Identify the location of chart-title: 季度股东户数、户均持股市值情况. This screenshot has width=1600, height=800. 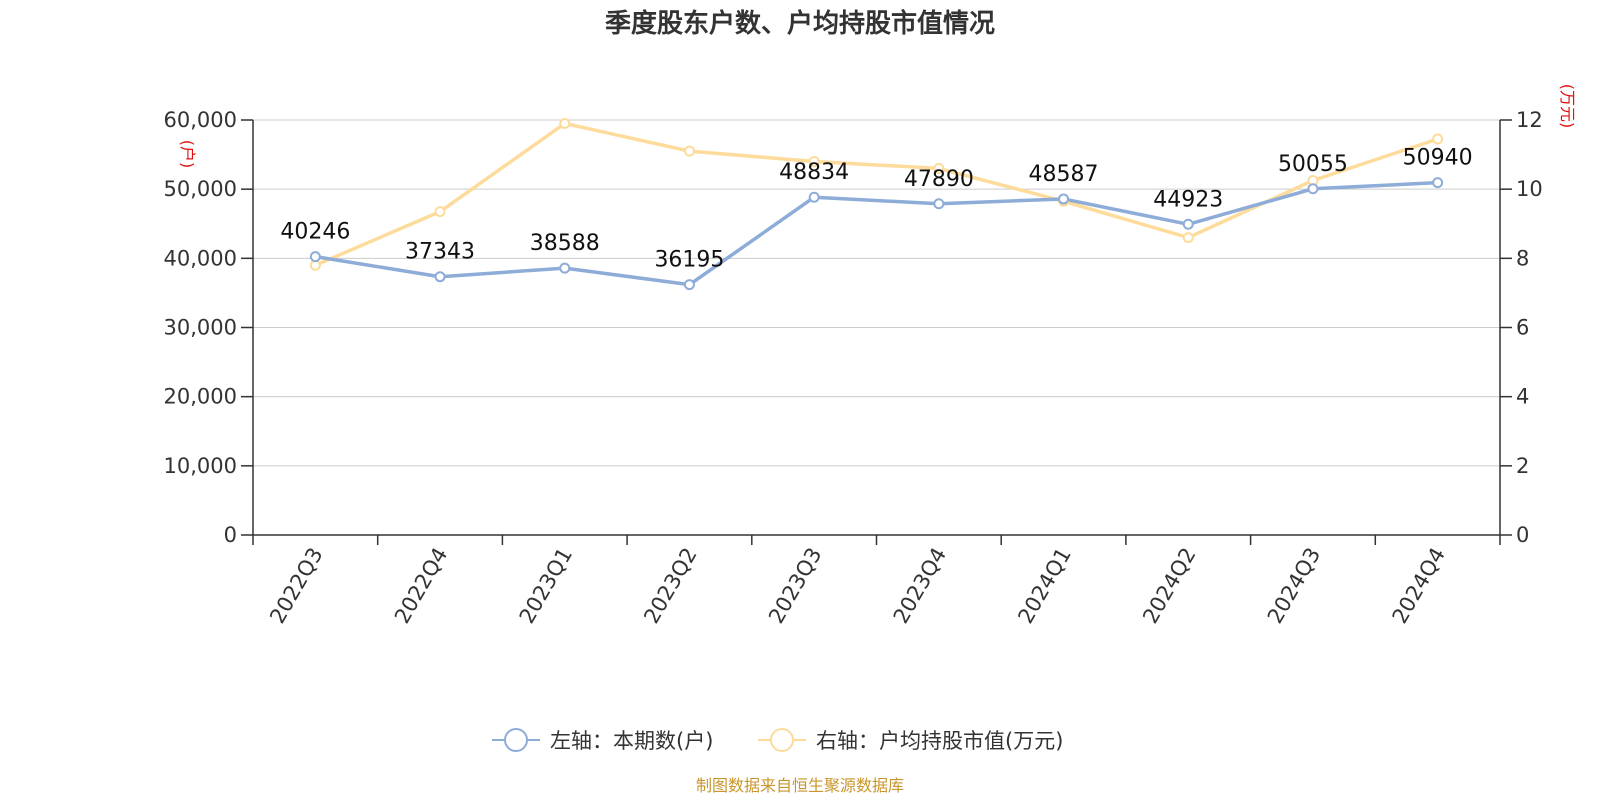
(800, 23).